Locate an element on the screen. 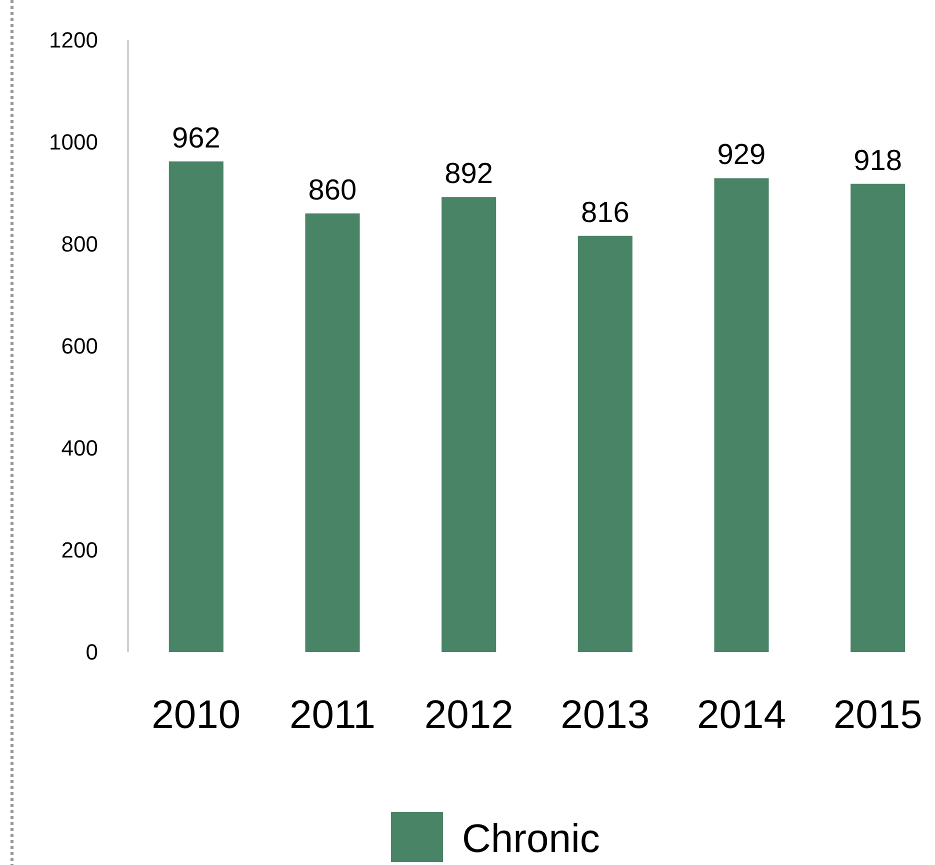 This screenshot has width=935, height=865. data-label: 860 is located at coordinates (332, 190).